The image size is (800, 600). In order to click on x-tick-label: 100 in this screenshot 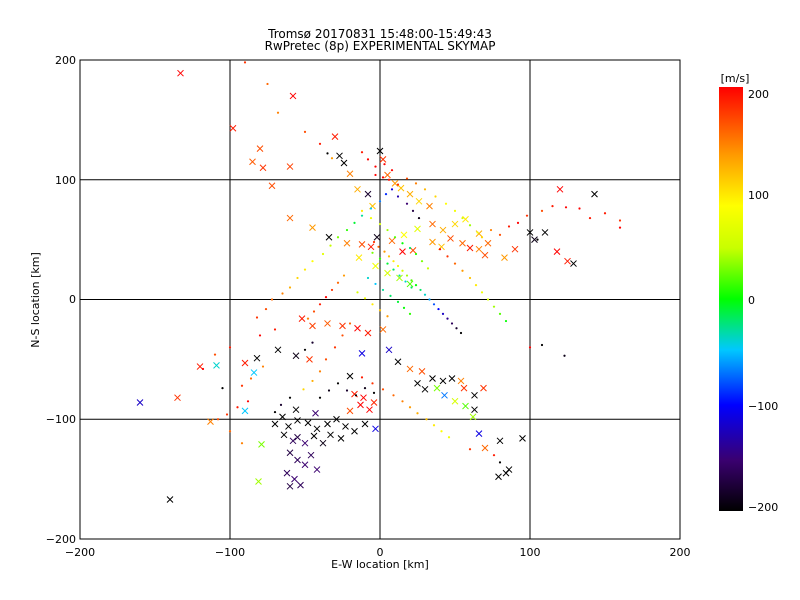, I will do `click(530, 552)`.